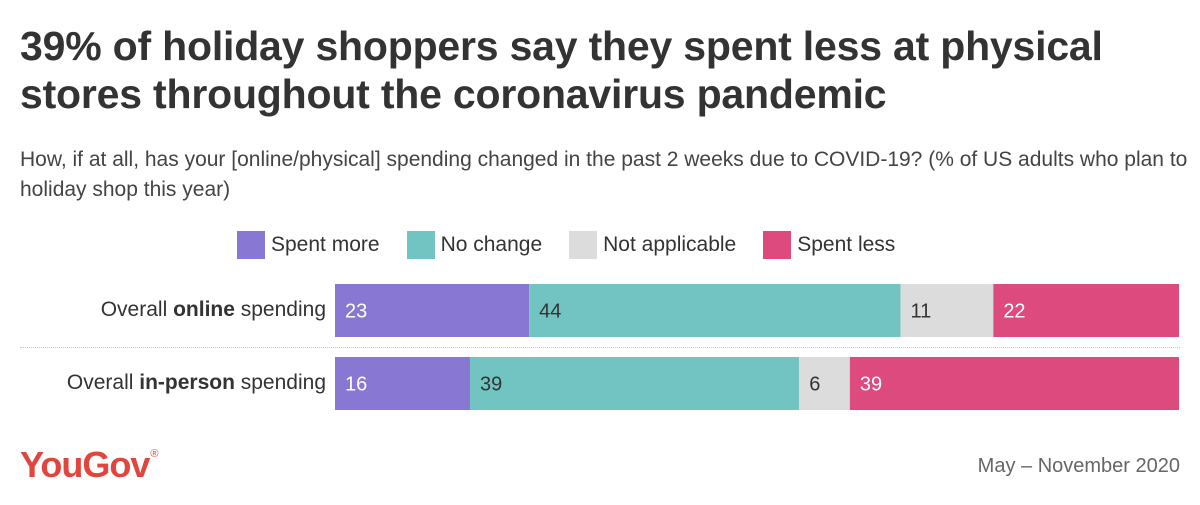 The width and height of the screenshot is (1200, 505). What do you see at coordinates (1014, 383) in the screenshot?
I see `bar-in-person-spent-less` at bounding box center [1014, 383].